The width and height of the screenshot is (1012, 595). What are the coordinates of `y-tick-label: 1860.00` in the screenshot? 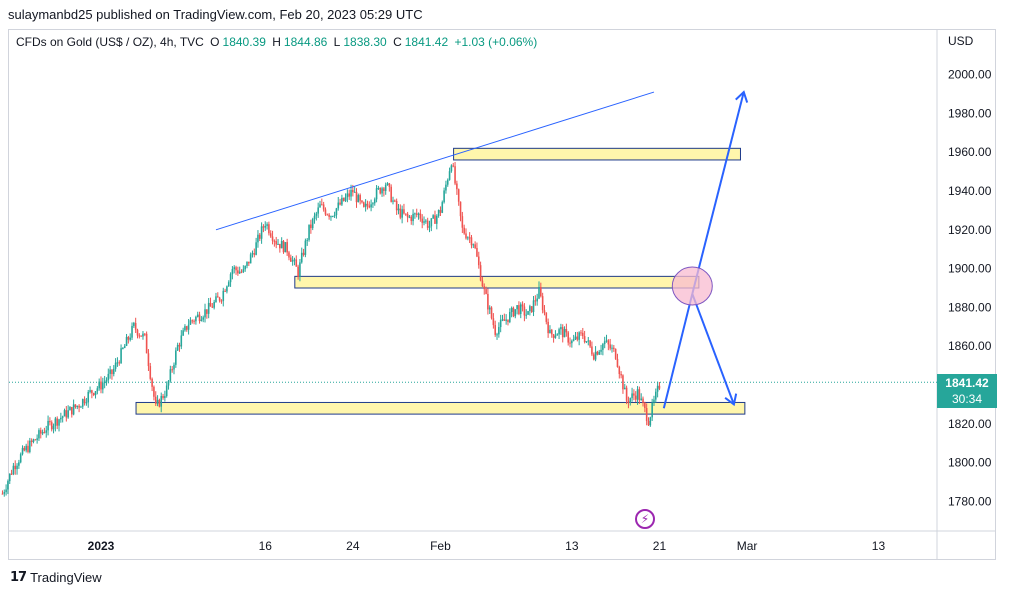 It's located at (970, 346).